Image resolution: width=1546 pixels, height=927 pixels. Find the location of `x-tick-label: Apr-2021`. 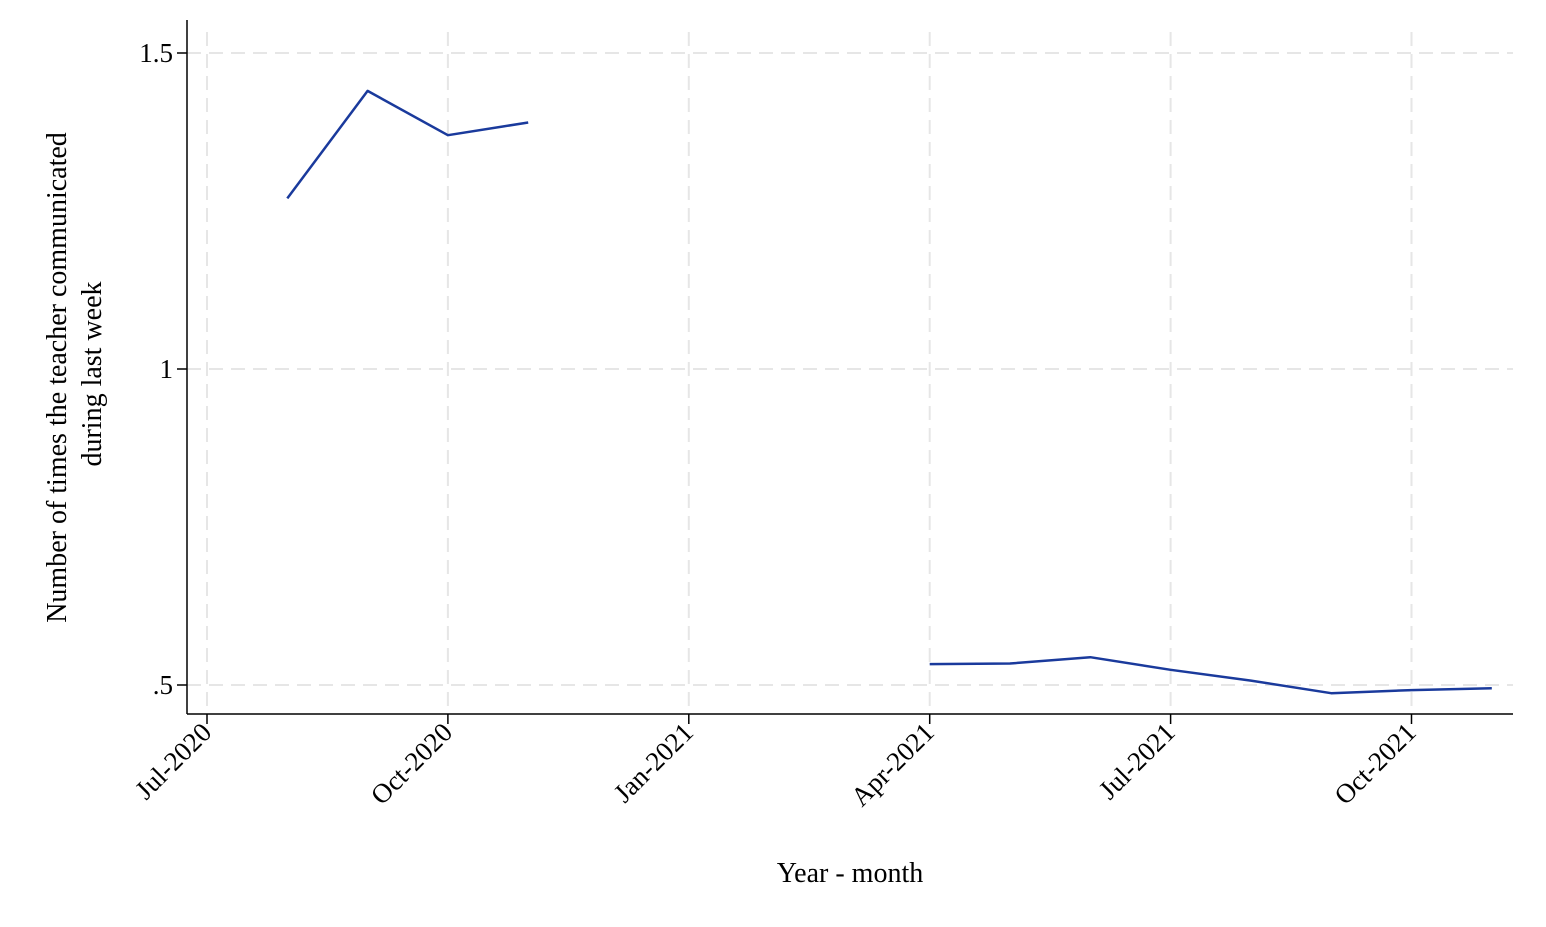

x-tick-label: Apr-2021 is located at coordinates (892, 764).